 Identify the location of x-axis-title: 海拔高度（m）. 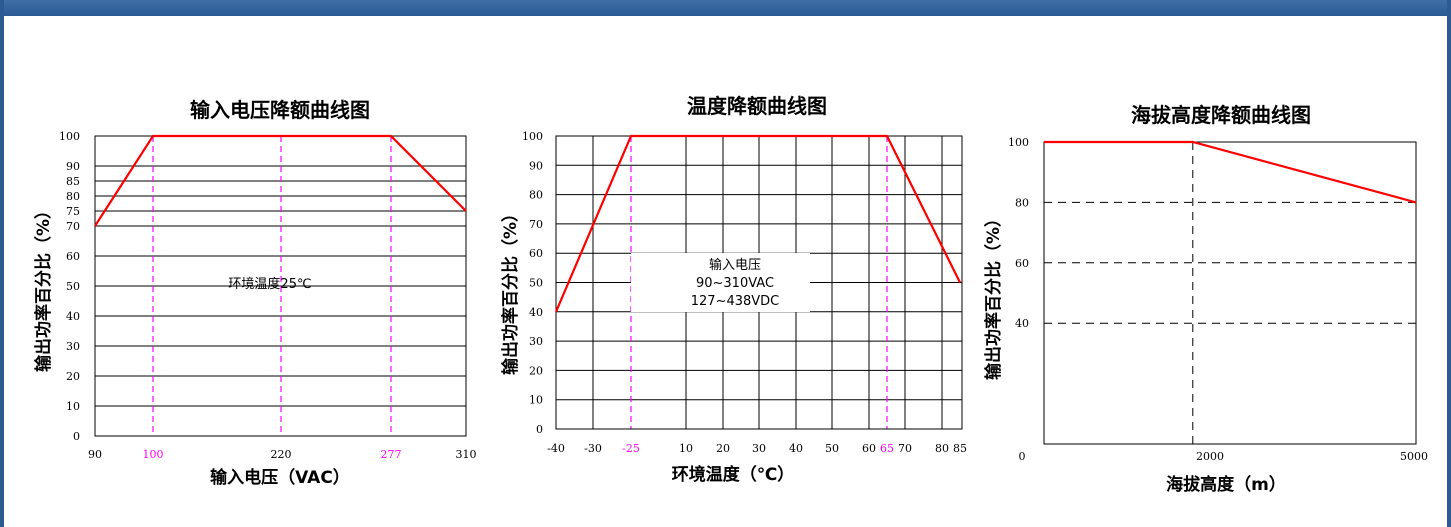
(1226, 484).